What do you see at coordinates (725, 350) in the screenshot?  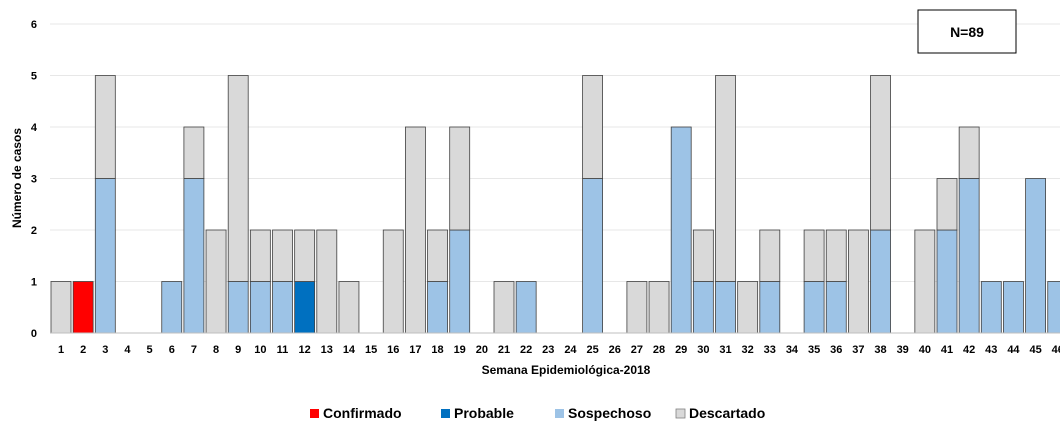 I see `x-tick-label: 31` at bounding box center [725, 350].